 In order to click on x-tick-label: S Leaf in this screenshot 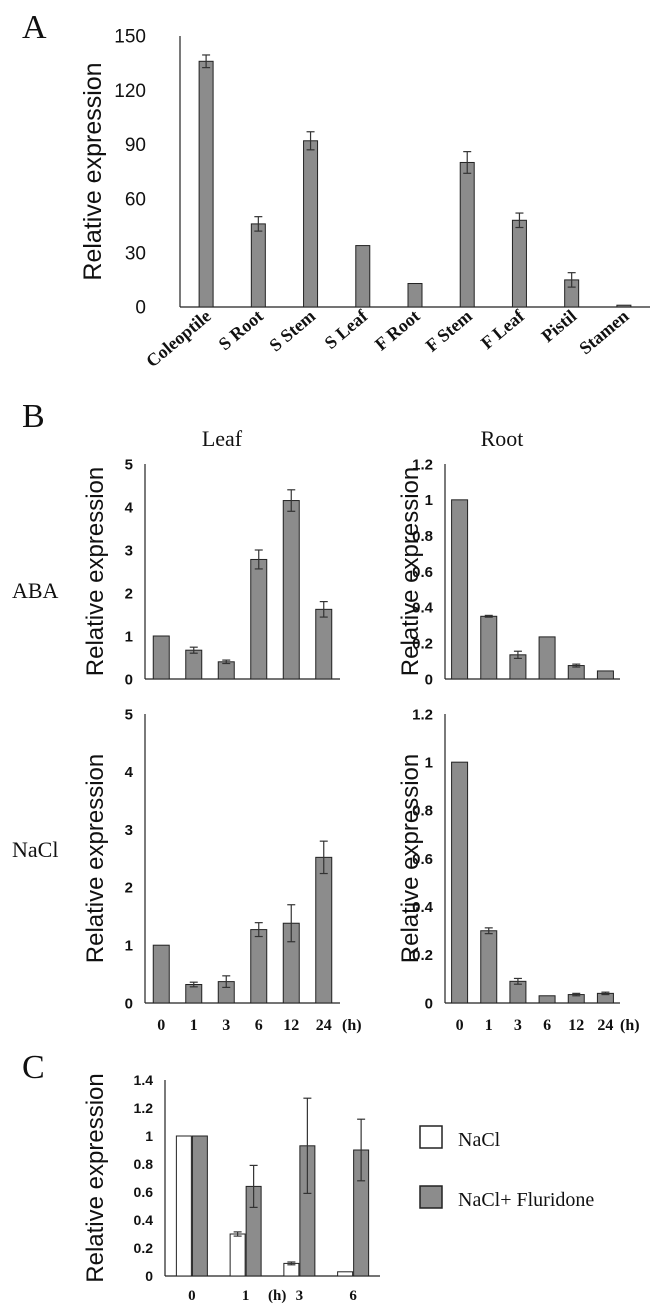, I will do `click(347, 329)`.